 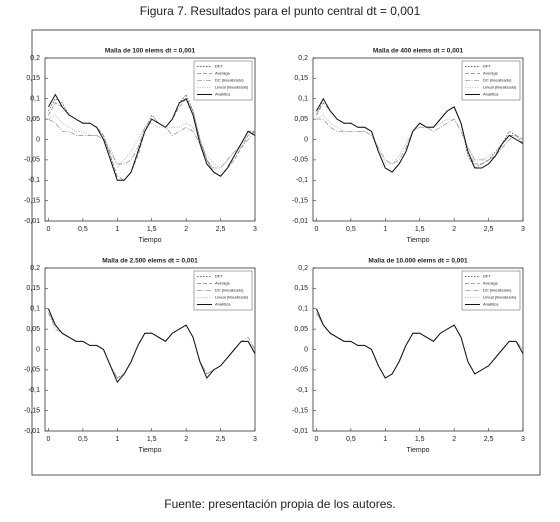 I want to click on panel-title: Malla de 400 elems dt = 0,001, so click(x=418, y=51).